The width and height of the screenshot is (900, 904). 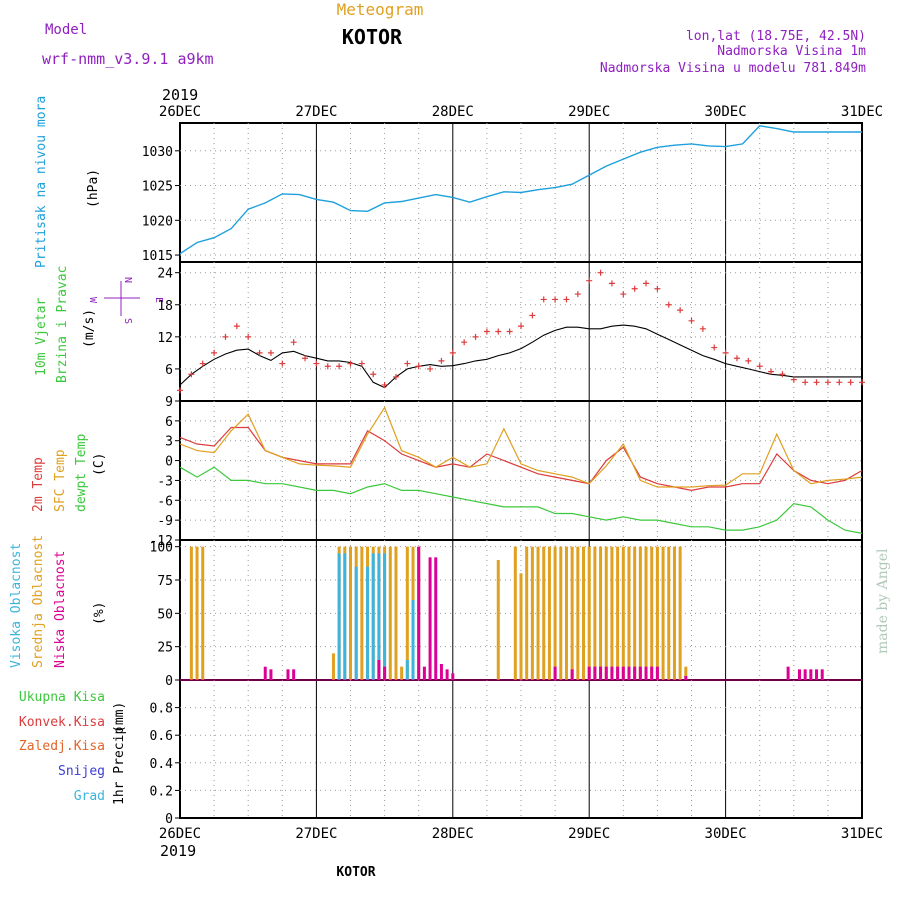 What do you see at coordinates (92, 300) in the screenshot?
I see `compass-w: W` at bounding box center [92, 300].